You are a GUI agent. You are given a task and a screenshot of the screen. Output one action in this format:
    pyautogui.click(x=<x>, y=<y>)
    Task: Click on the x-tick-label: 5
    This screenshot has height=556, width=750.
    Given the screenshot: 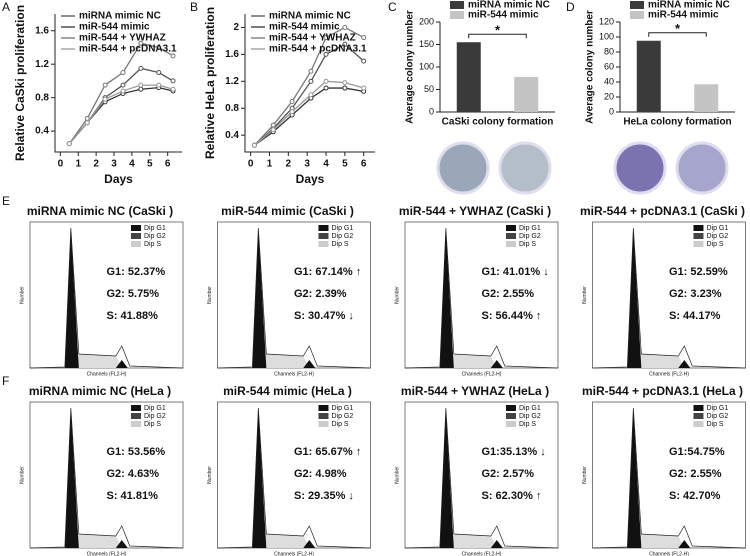 What is the action you would take?
    pyautogui.click(x=150, y=164)
    